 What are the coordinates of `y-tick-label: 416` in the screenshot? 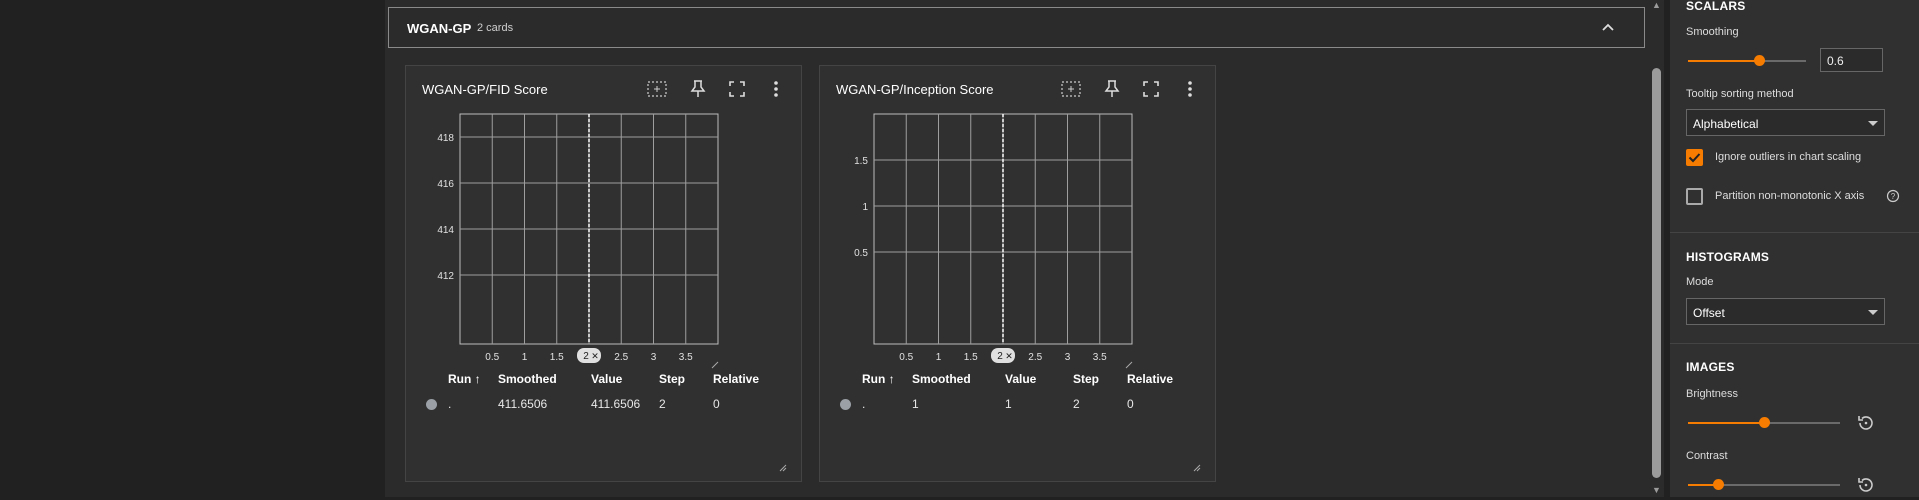 It's located at (445, 184).